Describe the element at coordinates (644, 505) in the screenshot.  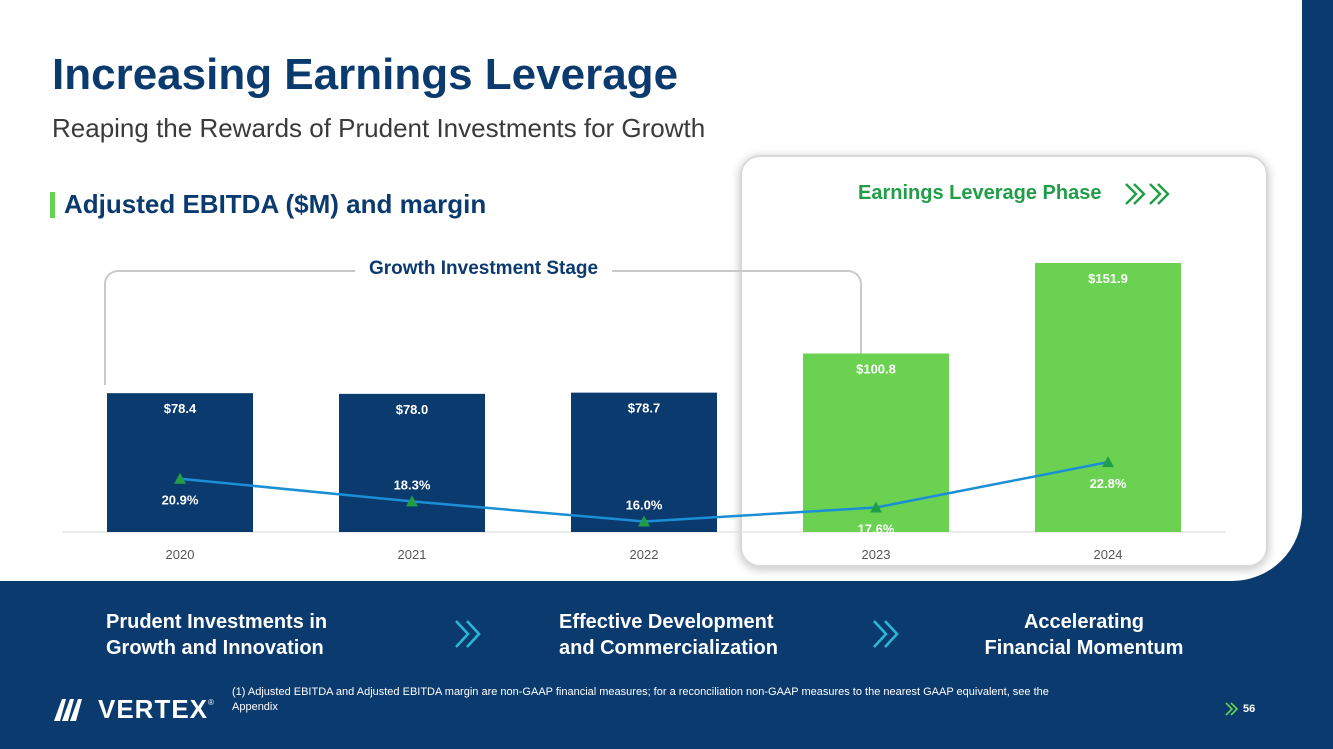
I see `margin-value-label: 16.0%` at that location.